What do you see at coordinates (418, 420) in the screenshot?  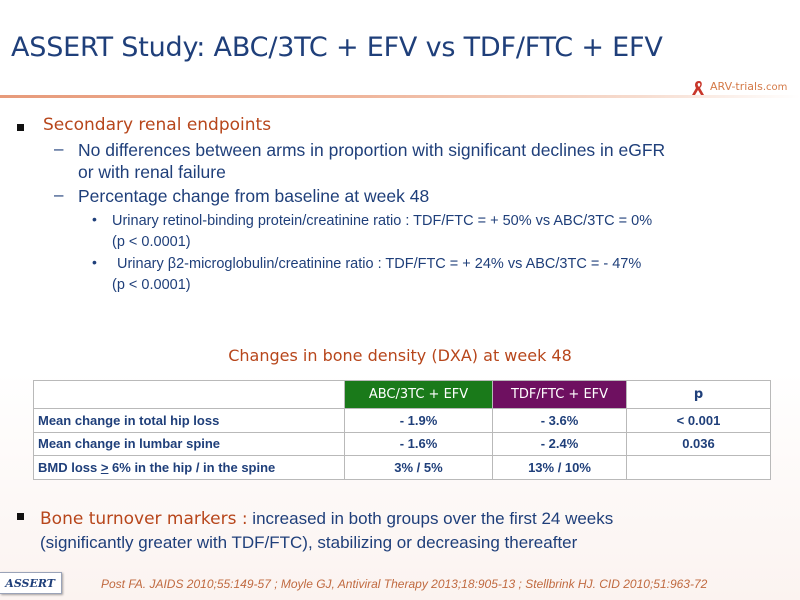 I see `table-cell-abc: - 1.9%` at bounding box center [418, 420].